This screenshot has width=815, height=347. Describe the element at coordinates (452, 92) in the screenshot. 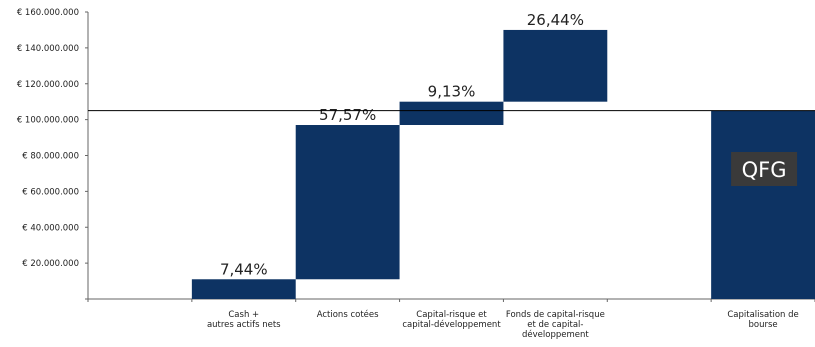

I see `data-label: 9,13%` at that location.